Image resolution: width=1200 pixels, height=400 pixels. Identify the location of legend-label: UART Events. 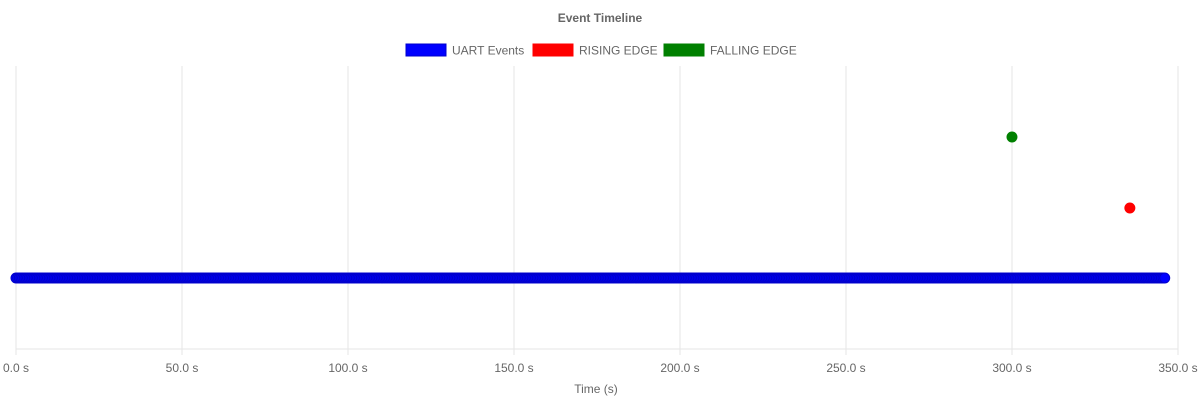
(488, 51).